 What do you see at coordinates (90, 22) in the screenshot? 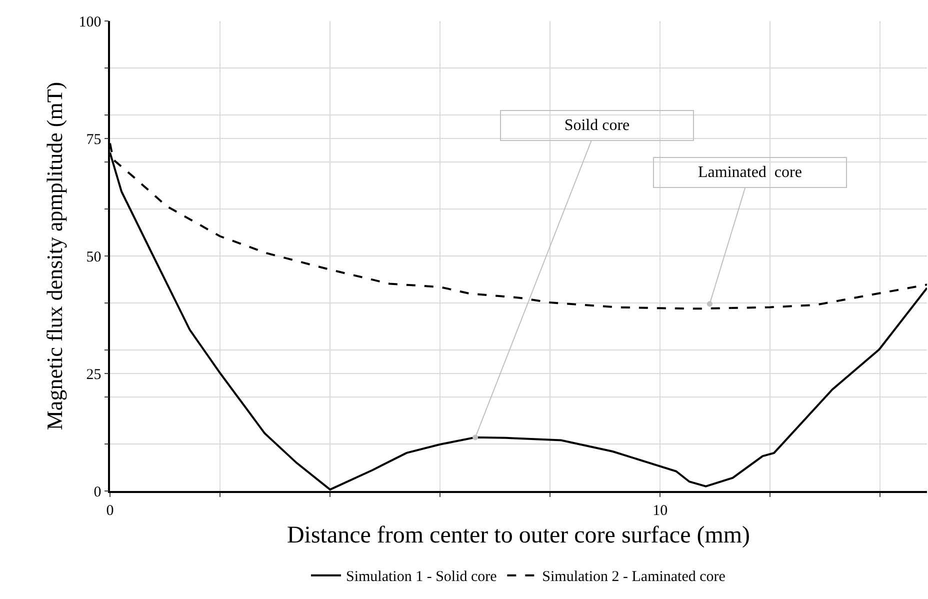
I see `y-tick-label: 100` at bounding box center [90, 22].